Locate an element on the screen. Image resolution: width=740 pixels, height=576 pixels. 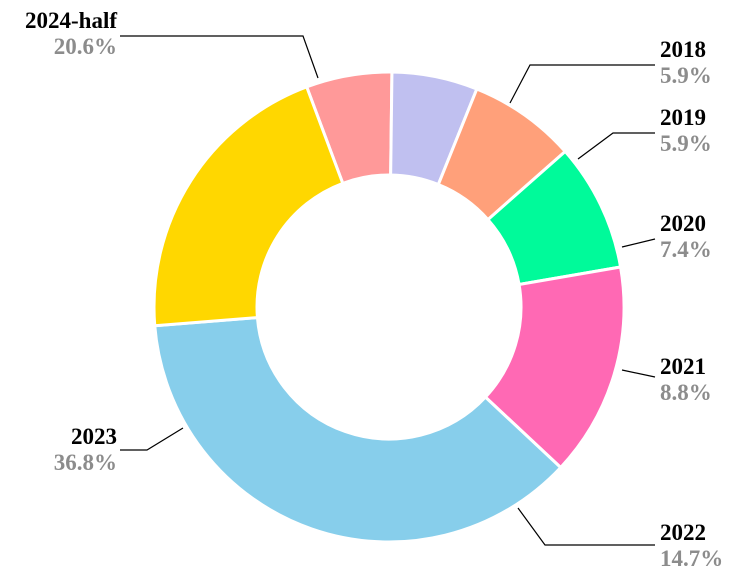
slice-label-2018: 2018 is located at coordinates (683, 49).